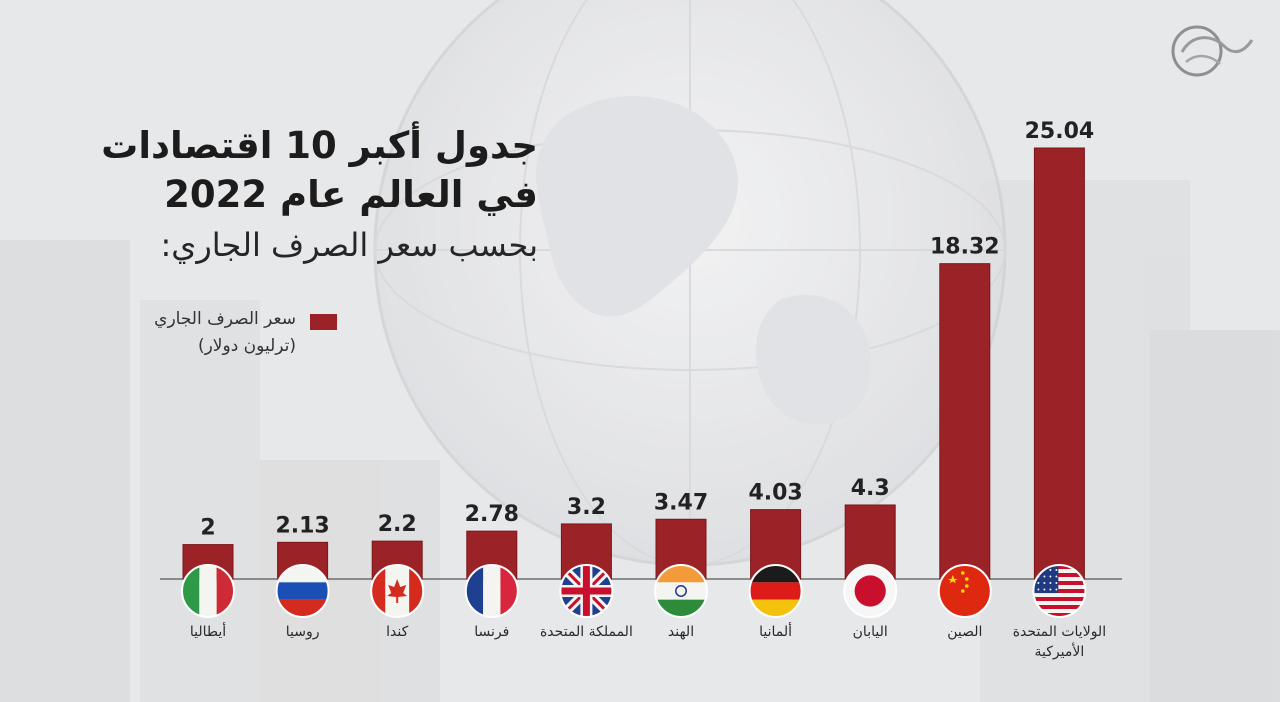  I want to click on usa-flag-icon, so click(1059, 591).